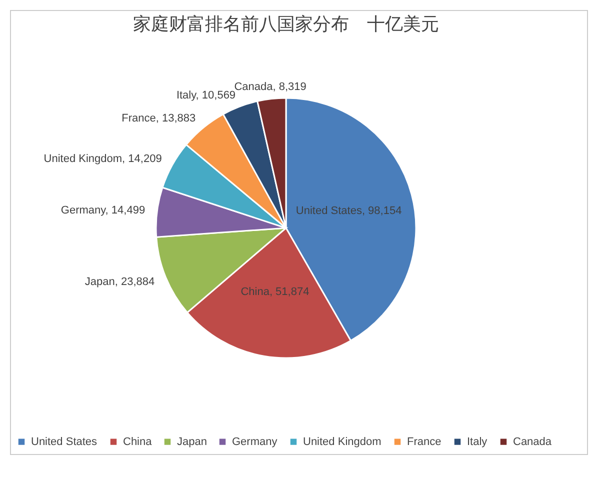 The height and width of the screenshot is (480, 600). Describe the element at coordinates (477, 442) in the screenshot. I see `legend-label: Italy` at that location.